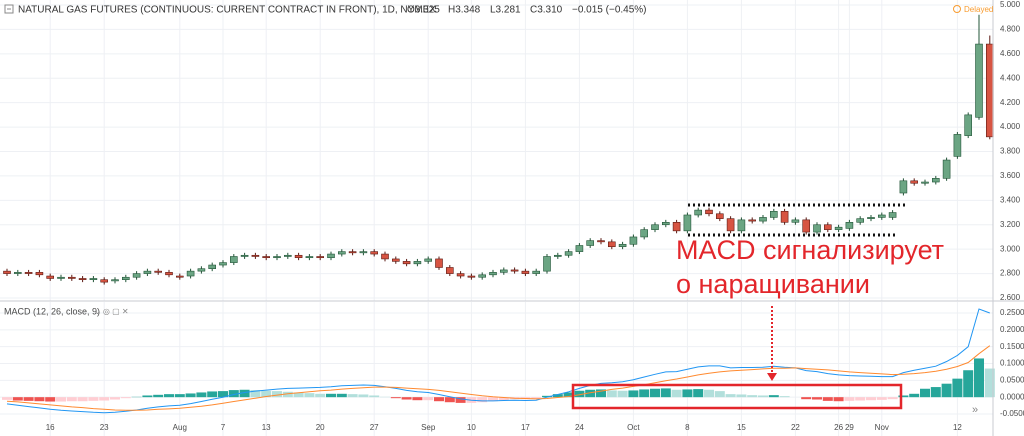  What do you see at coordinates (1010, 29) in the screenshot?
I see `y-tick-label: 4.800` at bounding box center [1010, 29].